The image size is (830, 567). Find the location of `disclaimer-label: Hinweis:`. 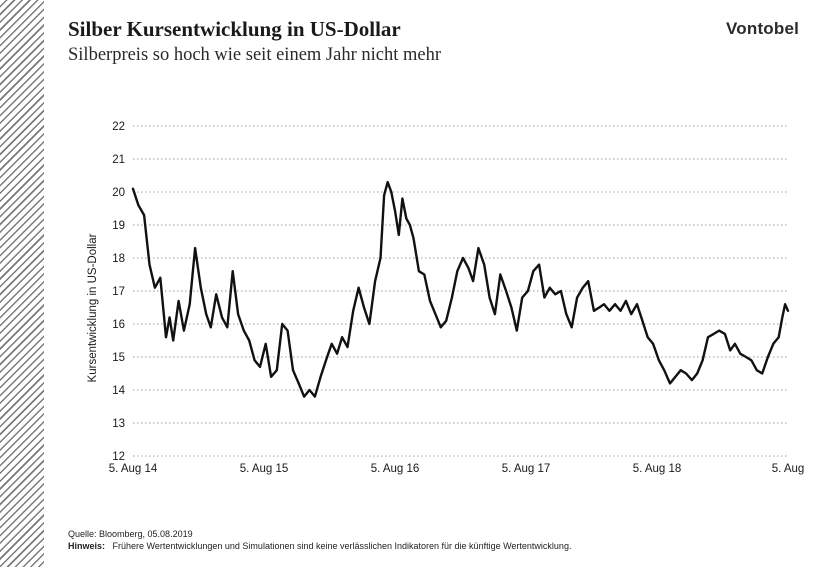

disclaimer-label: Hinweis: is located at coordinates (87, 546).